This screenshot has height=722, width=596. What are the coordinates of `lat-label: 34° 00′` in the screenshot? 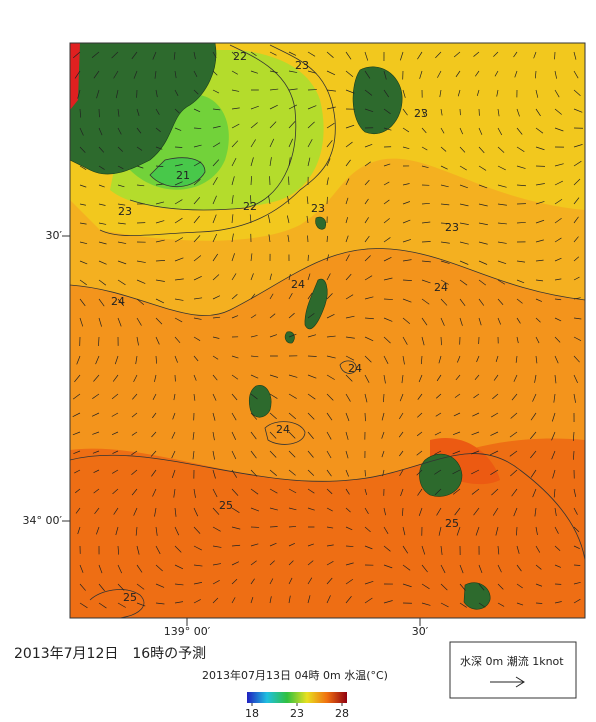 It's located at (43, 520).